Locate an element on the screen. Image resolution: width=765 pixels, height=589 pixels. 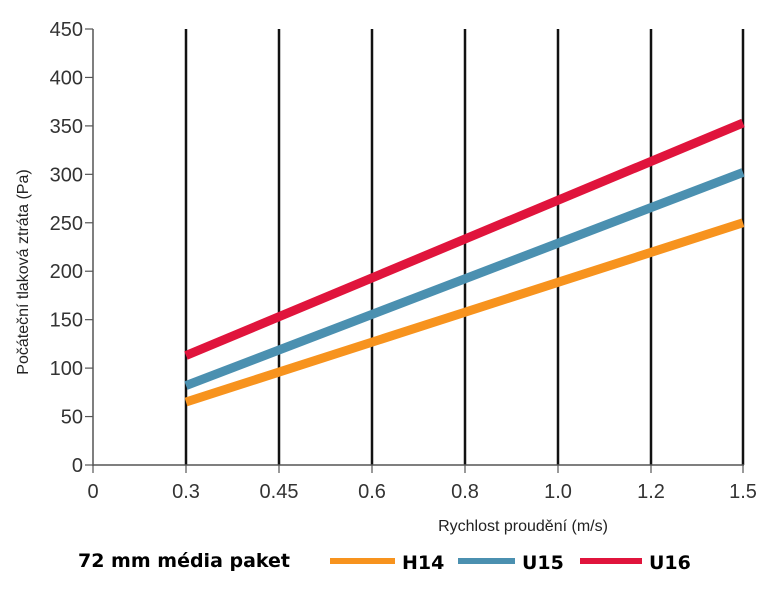
x-tick-label: 0.3 is located at coordinates (186, 492).